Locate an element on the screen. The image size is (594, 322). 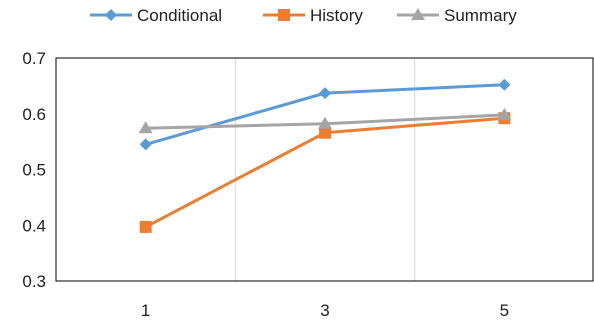
legend: Conditional History Summary is located at coordinates (303, 15).